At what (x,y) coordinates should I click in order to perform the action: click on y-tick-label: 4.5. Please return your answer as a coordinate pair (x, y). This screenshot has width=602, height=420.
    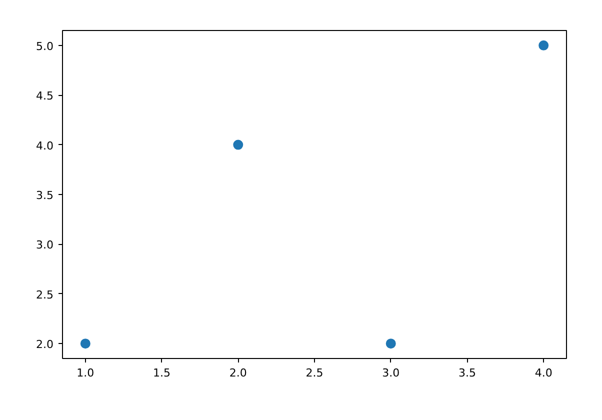
    Looking at the image, I should click on (45, 96).